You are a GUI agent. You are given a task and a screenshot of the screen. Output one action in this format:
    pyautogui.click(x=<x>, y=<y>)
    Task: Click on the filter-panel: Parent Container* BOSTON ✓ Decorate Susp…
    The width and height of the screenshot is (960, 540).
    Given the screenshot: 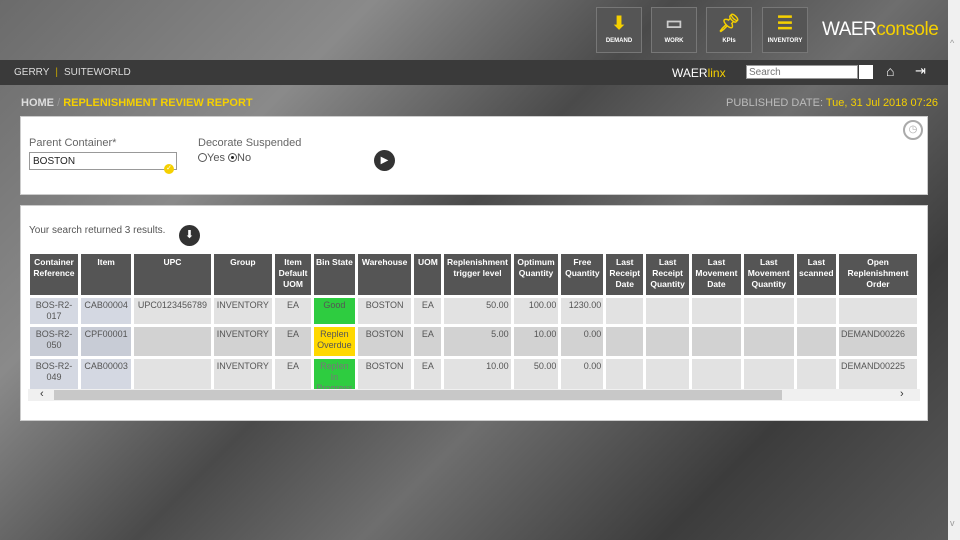 What is the action you would take?
    pyautogui.click(x=474, y=155)
    